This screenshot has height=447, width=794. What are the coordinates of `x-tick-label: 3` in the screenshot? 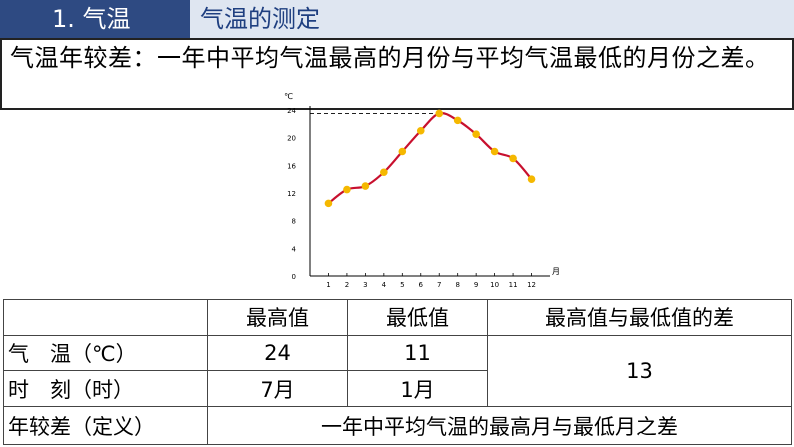 It's located at (365, 285).